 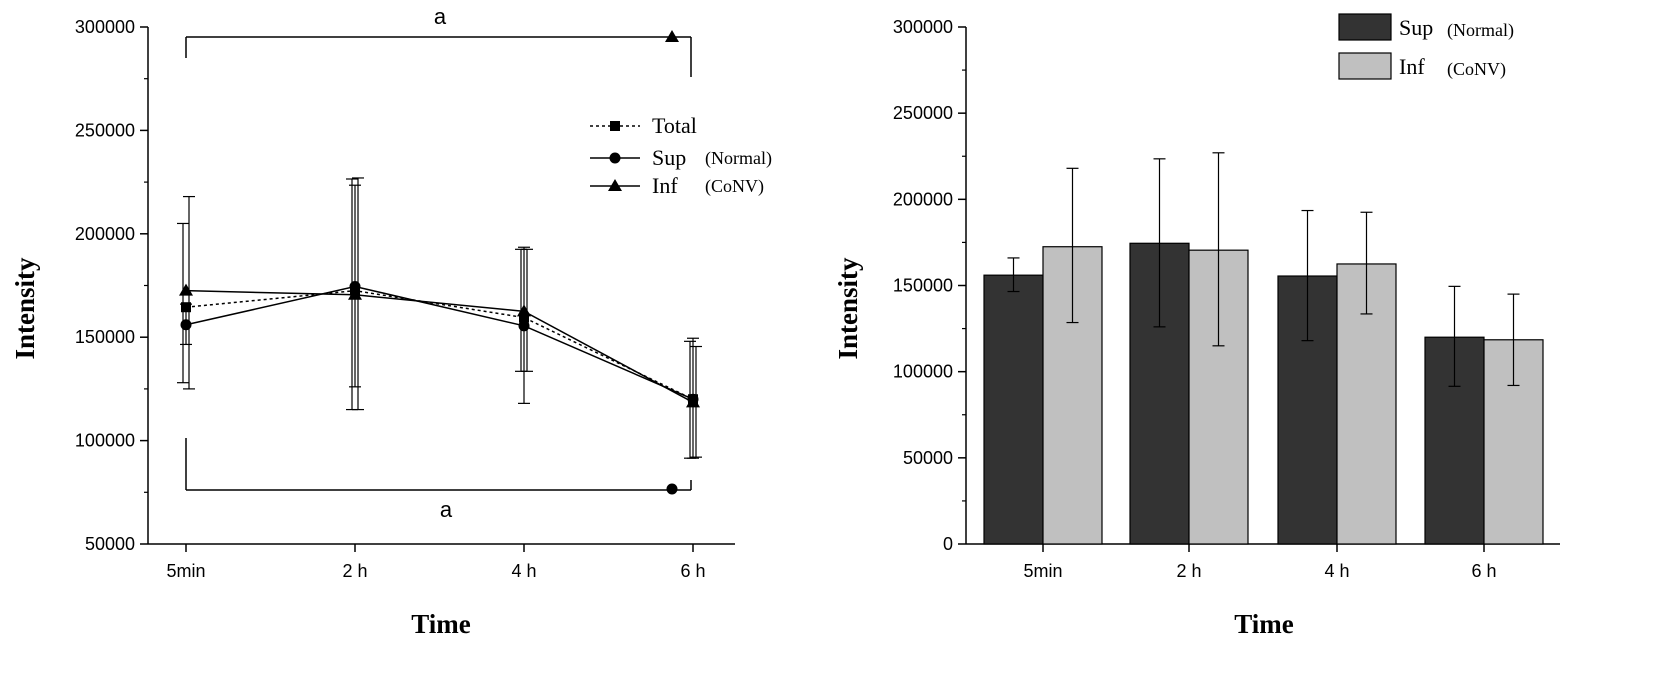 What do you see at coordinates (615, 185) in the screenshot?
I see `legend-marker-inf` at bounding box center [615, 185].